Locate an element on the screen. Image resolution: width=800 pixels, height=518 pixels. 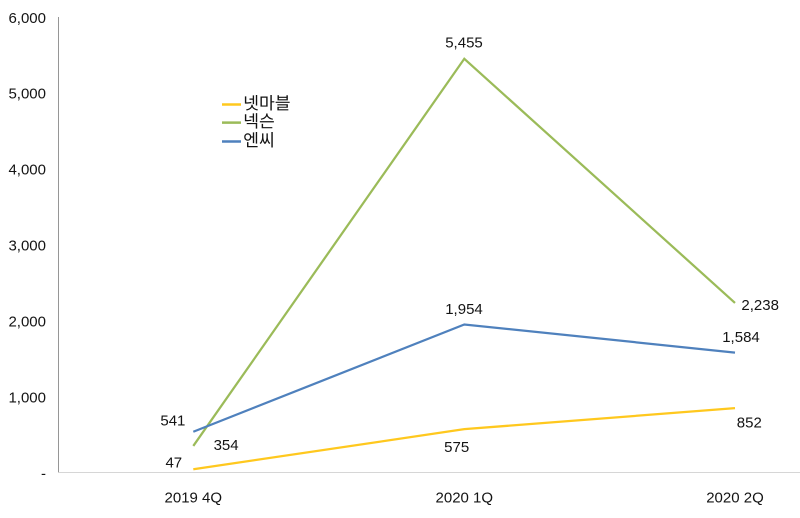
svg-text: 2020 1Q is located at coordinates (465, 498).